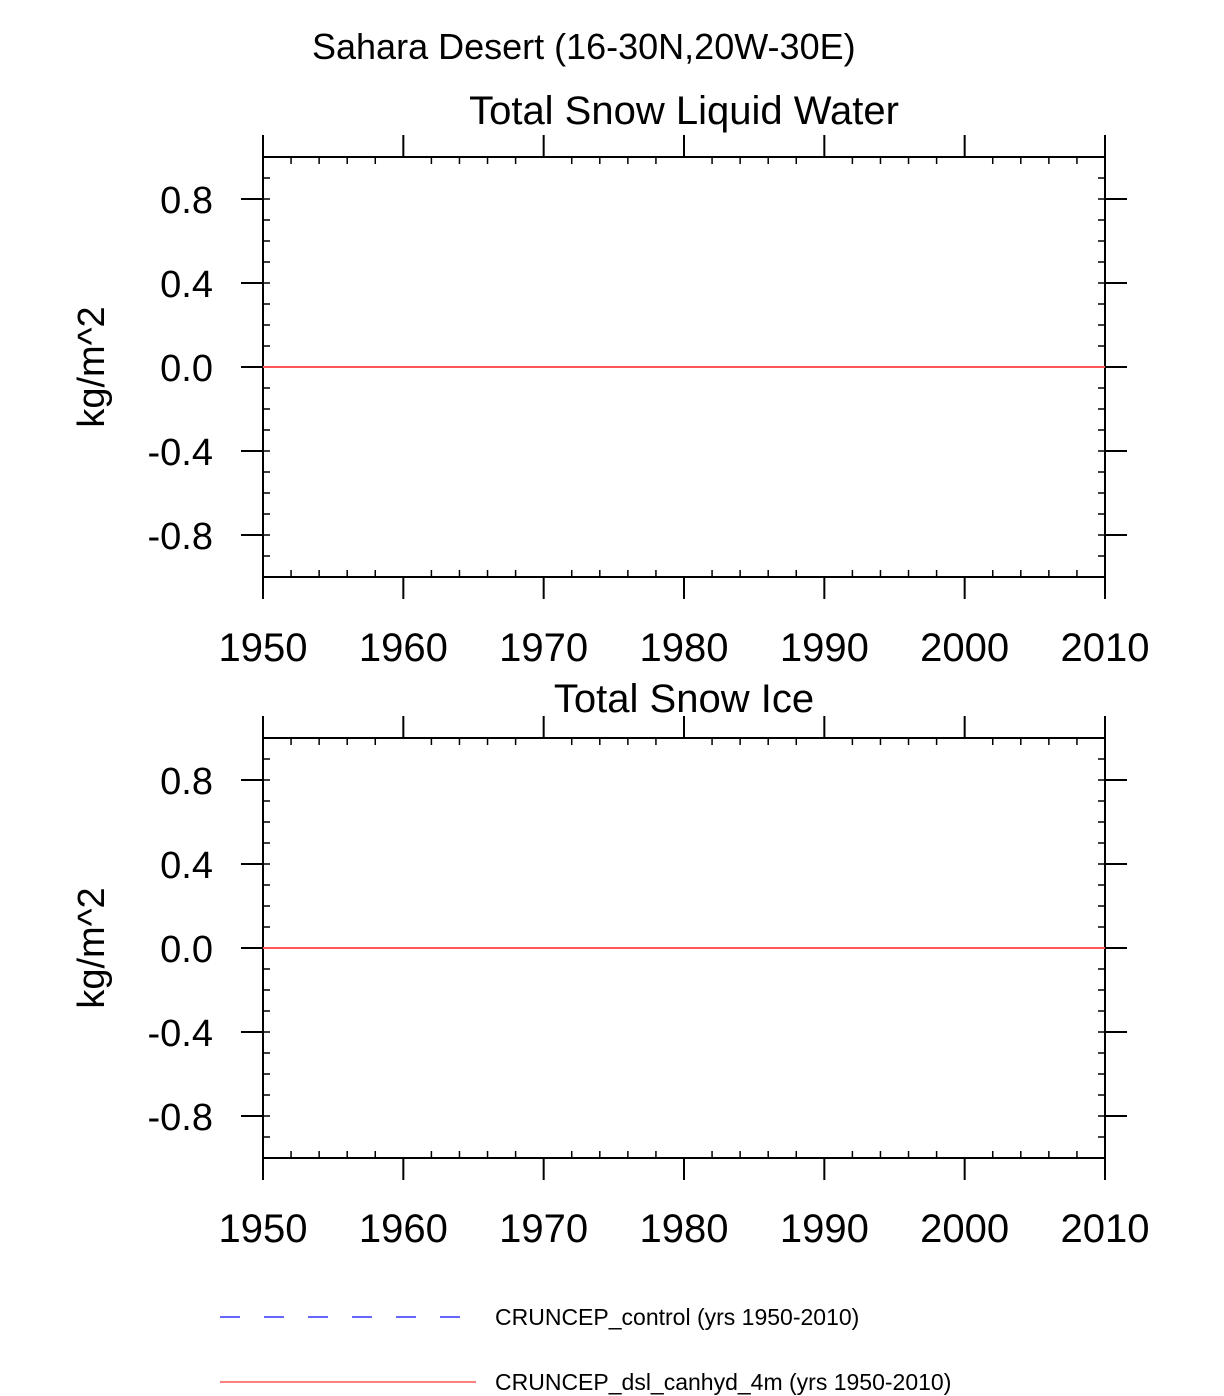 This screenshot has height=1396, width=1224. I want to click on chart-title: Total Snow Ice, so click(684, 699).